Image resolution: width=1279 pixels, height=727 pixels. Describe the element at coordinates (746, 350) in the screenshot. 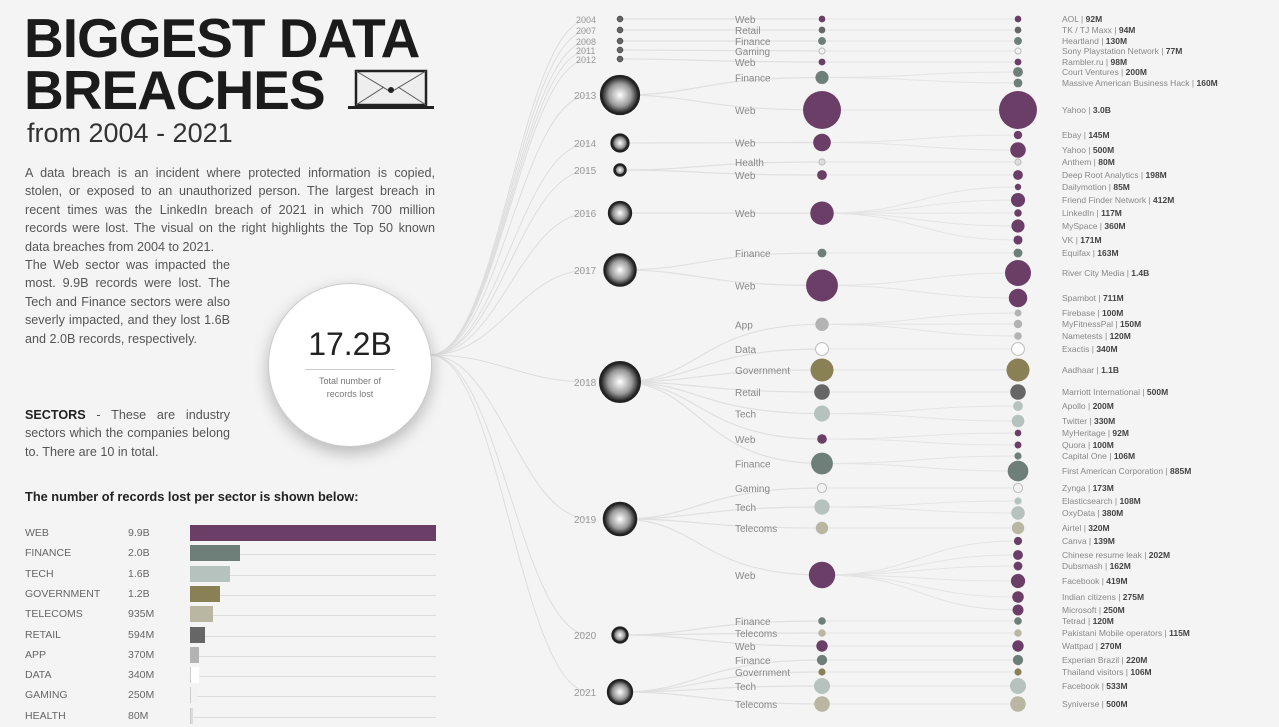

I see `sector-label: Data` at that location.